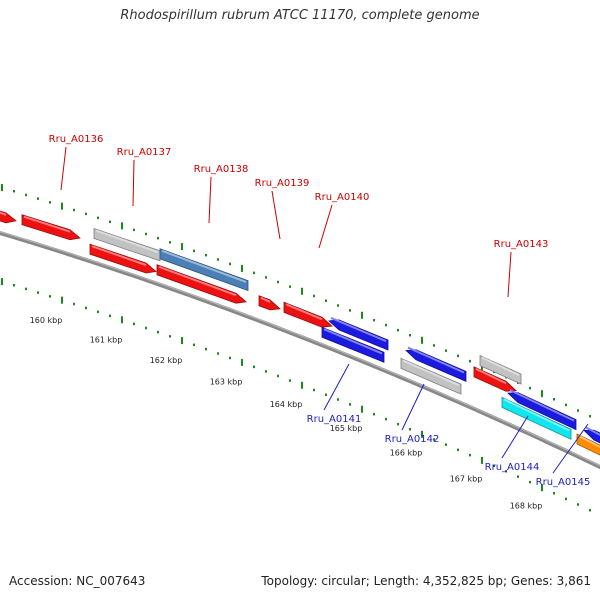 This screenshot has height=600, width=600. I want to click on gene-label: Rru_A0144, so click(512, 467).